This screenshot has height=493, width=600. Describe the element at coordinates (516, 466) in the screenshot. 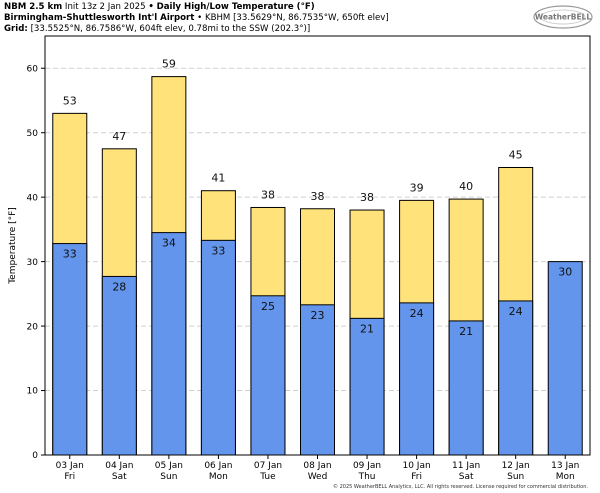

I see `x-tick-date: 12 Jan` at that location.